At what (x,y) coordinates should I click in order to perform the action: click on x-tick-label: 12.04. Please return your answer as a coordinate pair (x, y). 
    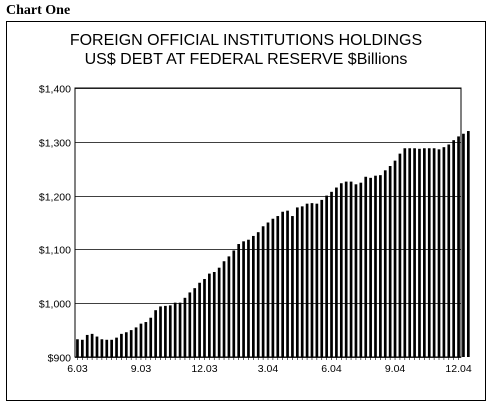
    Looking at the image, I should click on (458, 369).